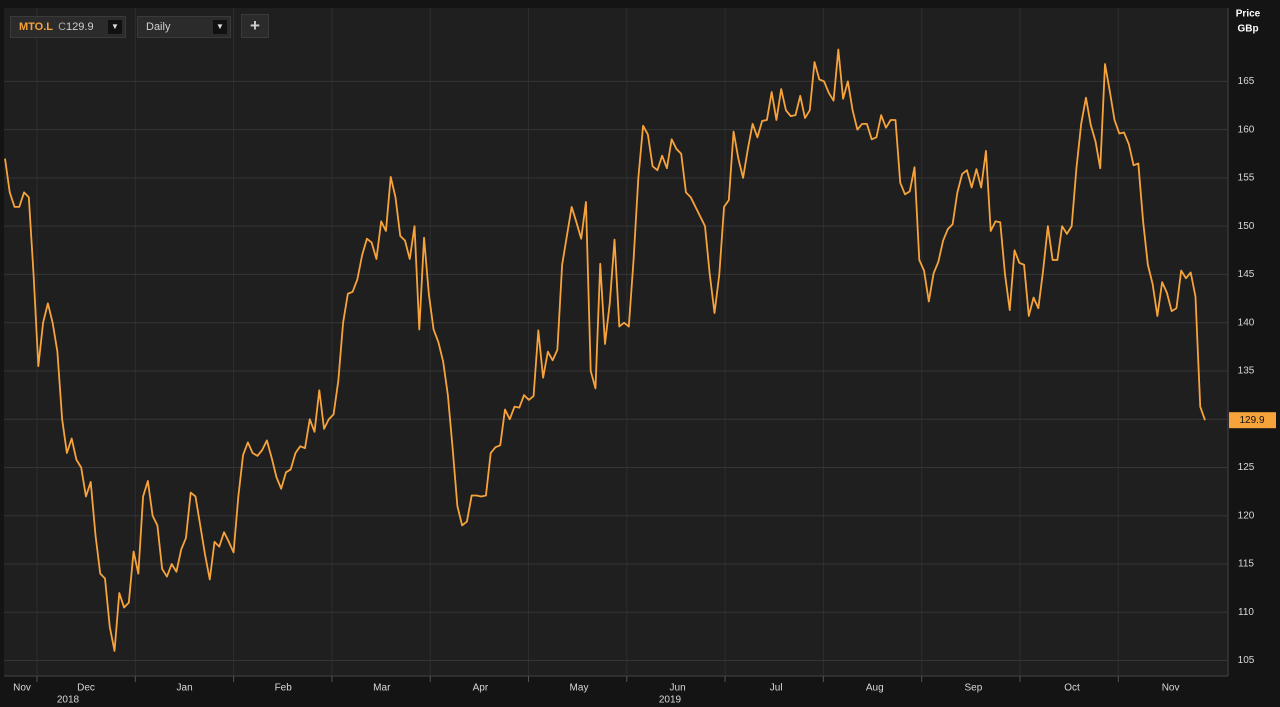 The width and height of the screenshot is (1280, 707). What do you see at coordinates (36, 27) in the screenshot?
I see `ticker: MTO.L` at bounding box center [36, 27].